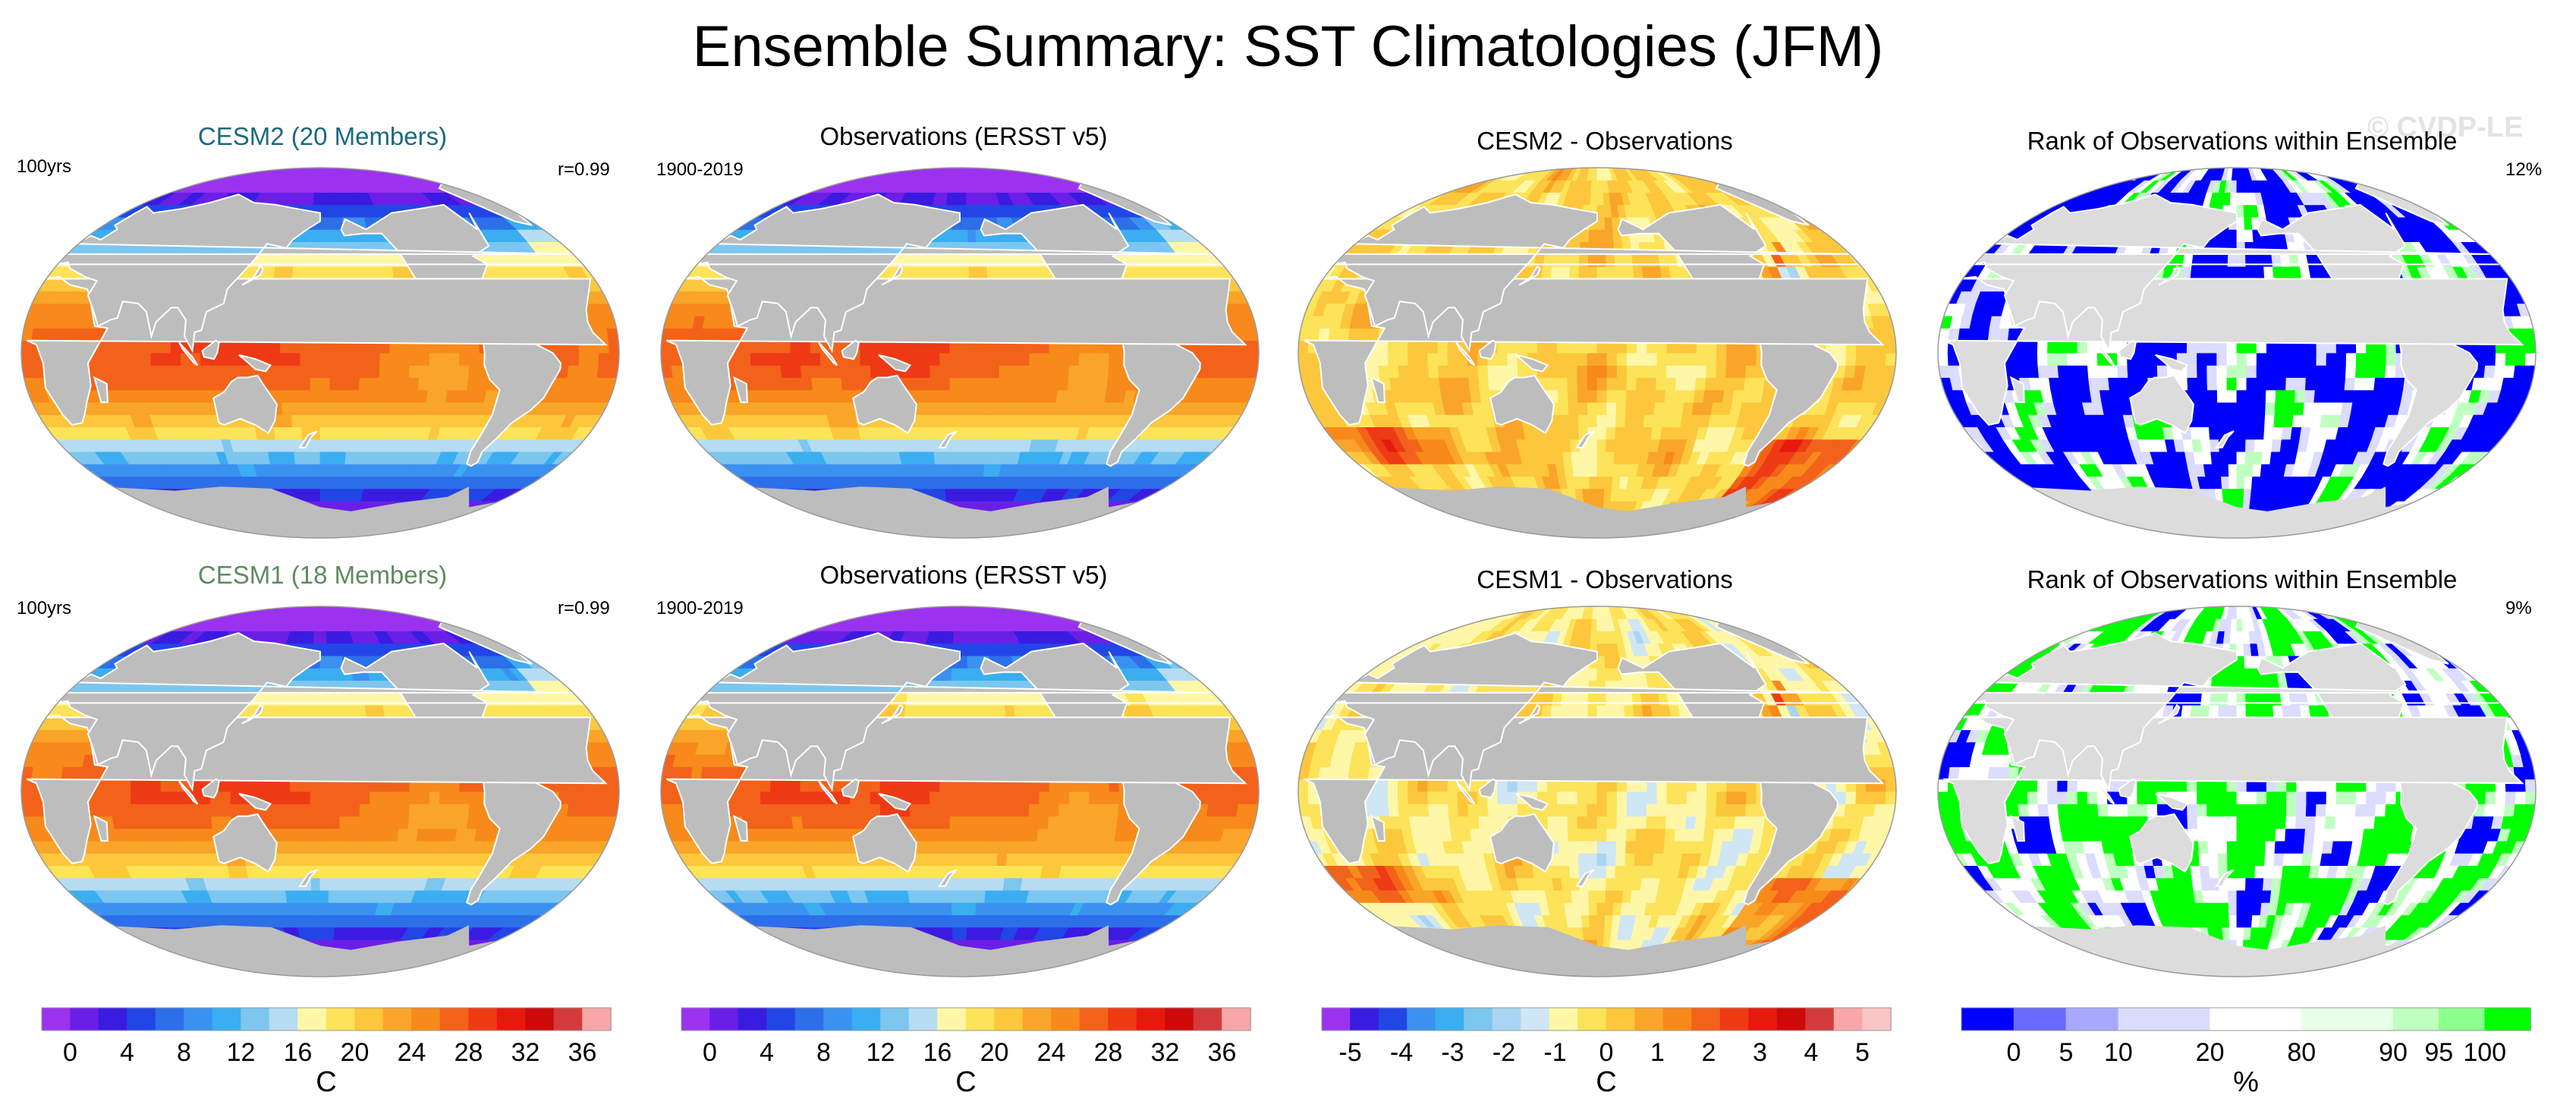 The image size is (2576, 1114). Describe the element at coordinates (322, 136) in the screenshot. I see `panel-title-cesm2: CESM2 (20 Members)` at that location.